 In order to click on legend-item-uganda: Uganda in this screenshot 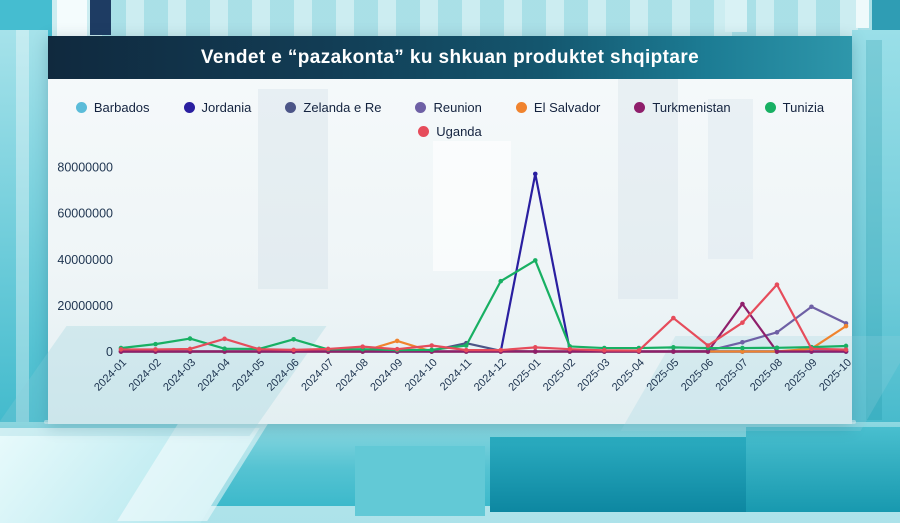, I will do `click(450, 131)`.